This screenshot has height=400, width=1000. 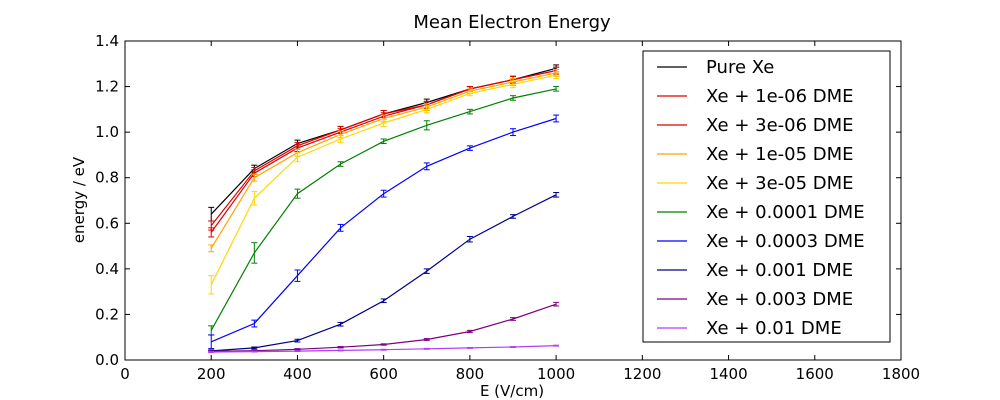 What do you see at coordinates (470, 374) in the screenshot?
I see `x-tick-label: 800` at bounding box center [470, 374].